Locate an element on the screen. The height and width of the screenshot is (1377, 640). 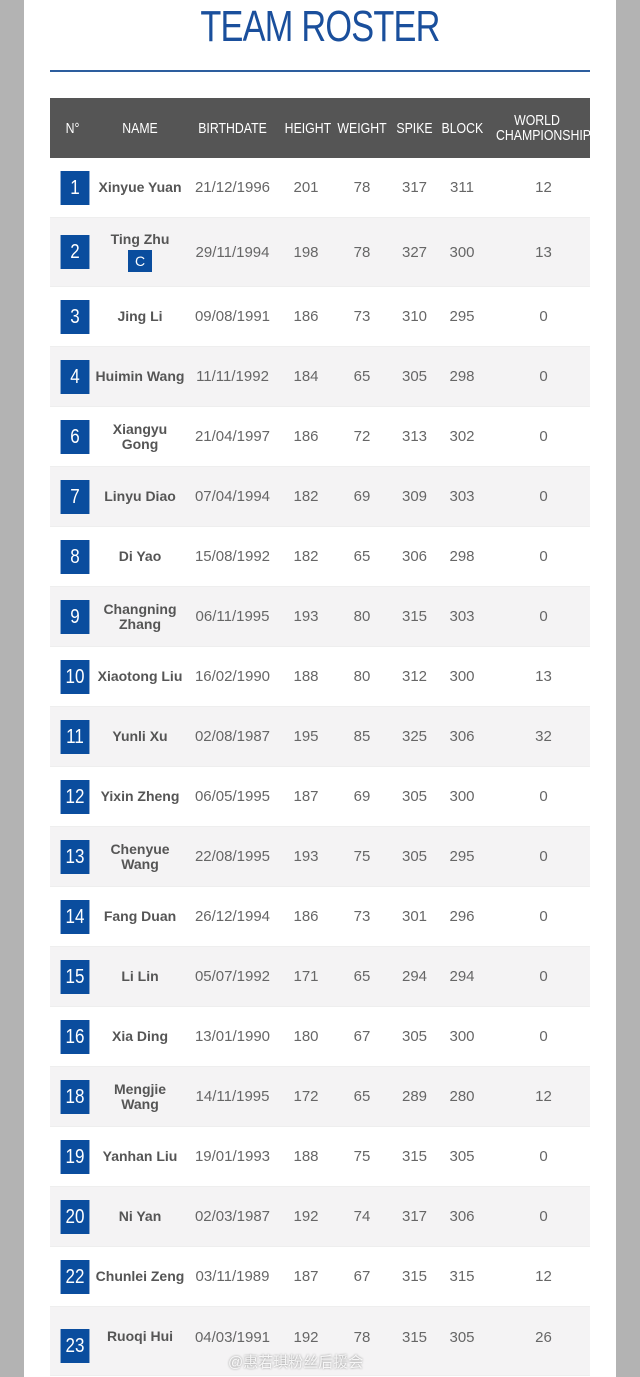
player-name-cell: Yanhan Liu is located at coordinates (140, 1156).